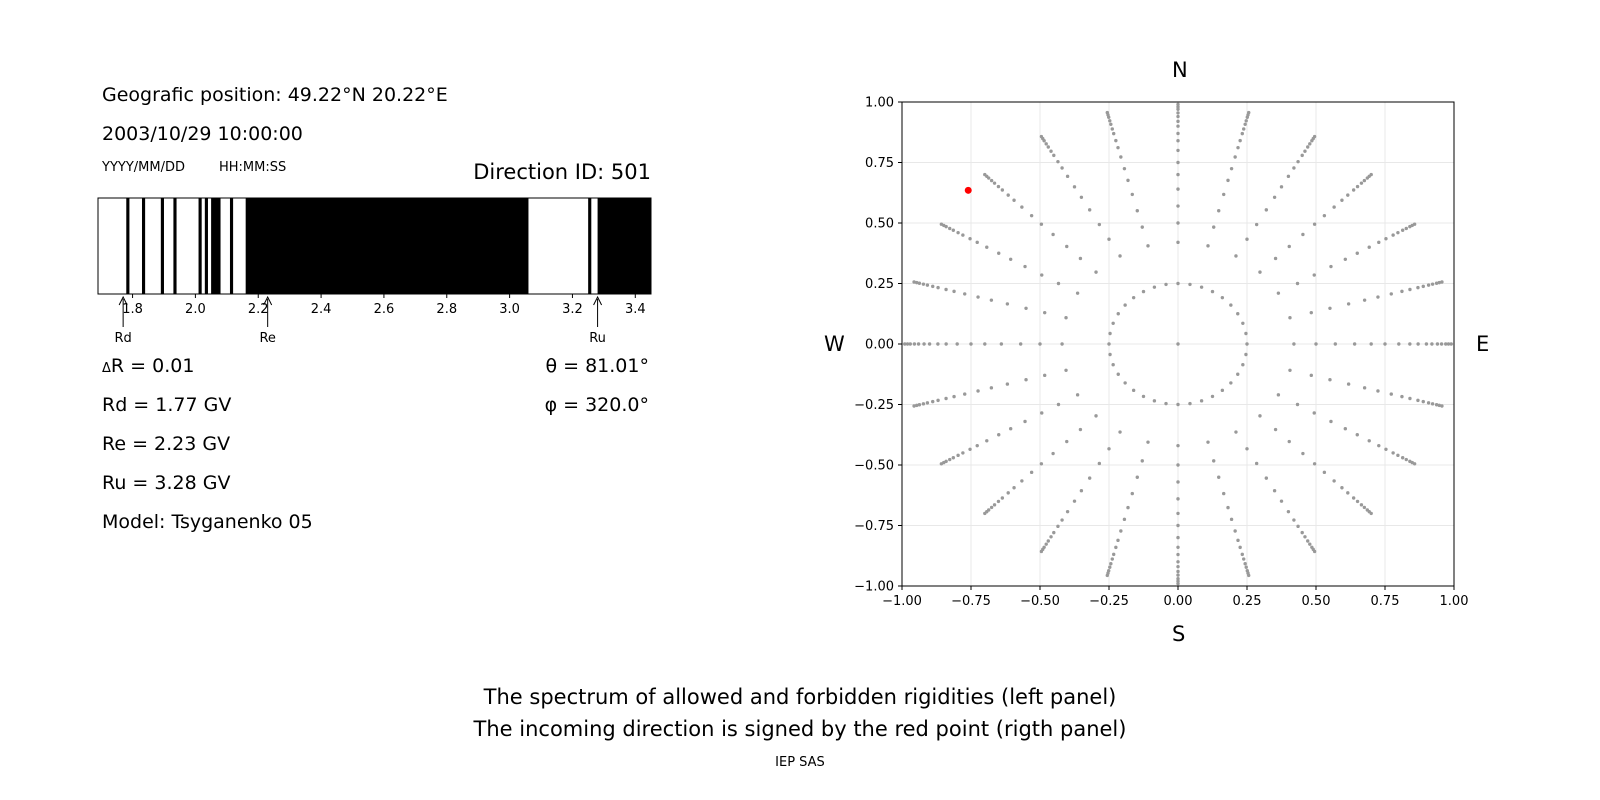 This screenshot has width=1600, height=800. Describe the element at coordinates (879, 103) in the screenshot. I see `y-tick-label: 1.00` at that location.